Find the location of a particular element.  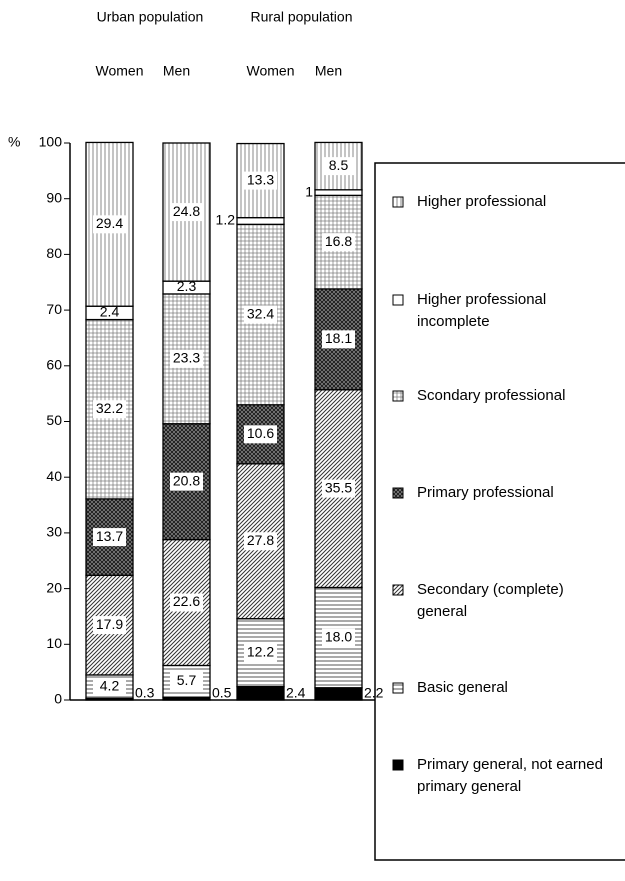

value-label: 2.2 is located at coordinates (374, 693).